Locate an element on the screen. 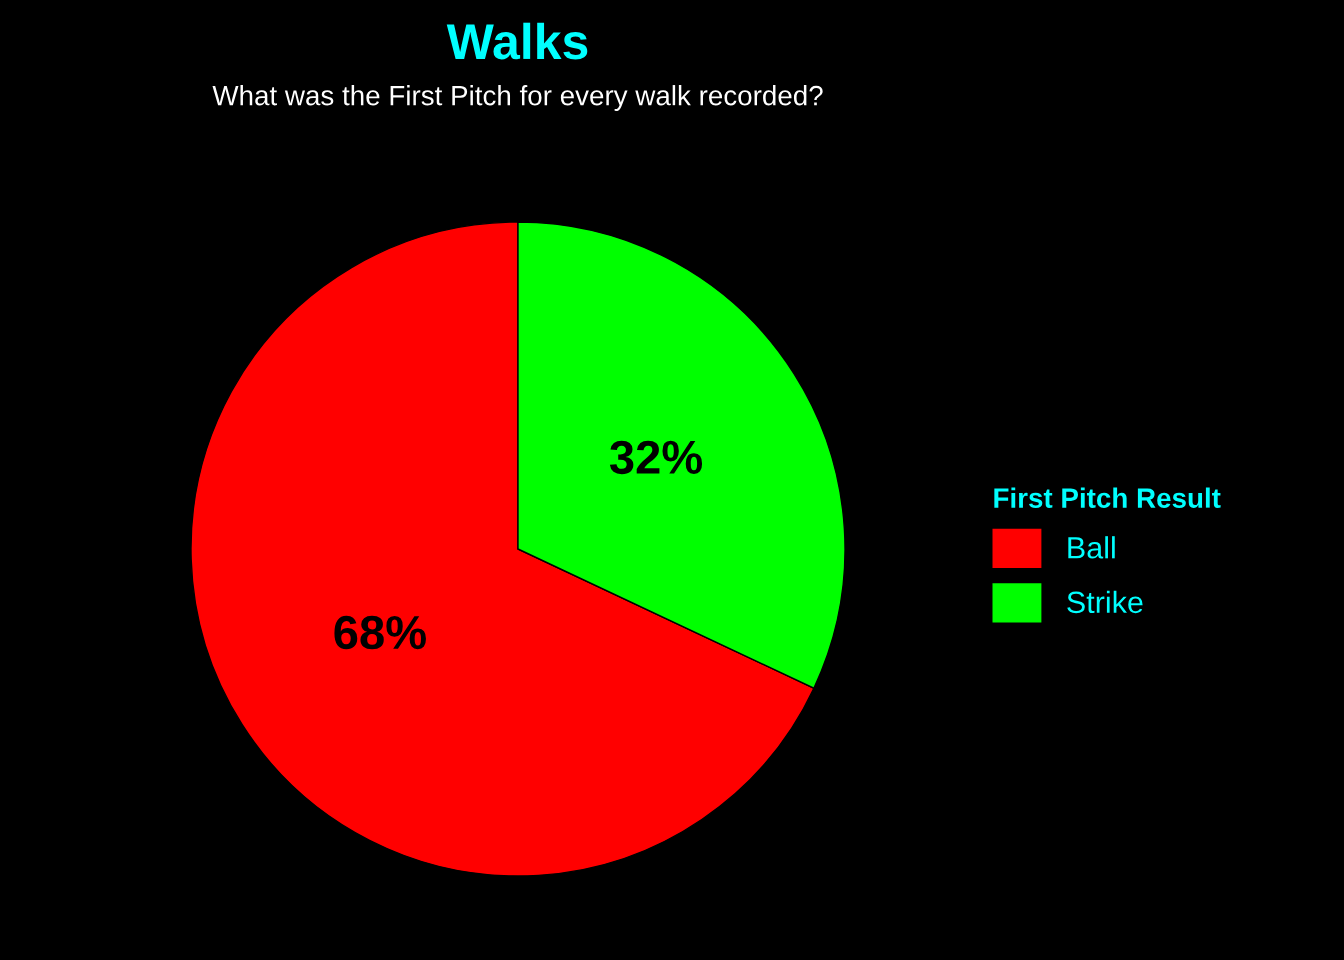  data-label: 68% is located at coordinates (380, 632).